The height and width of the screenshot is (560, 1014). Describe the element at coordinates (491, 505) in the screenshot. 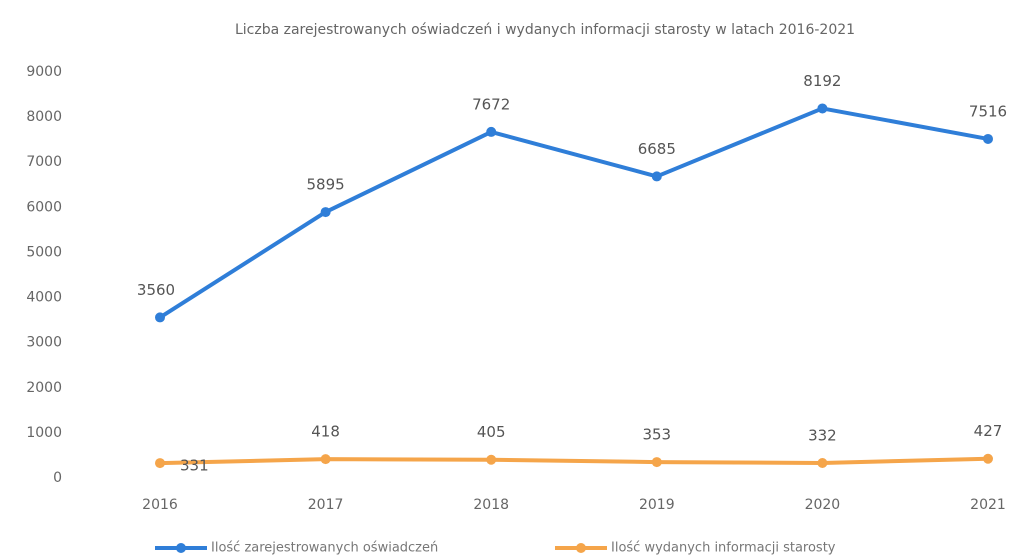

I see `x-tick-label: 2018` at that location.